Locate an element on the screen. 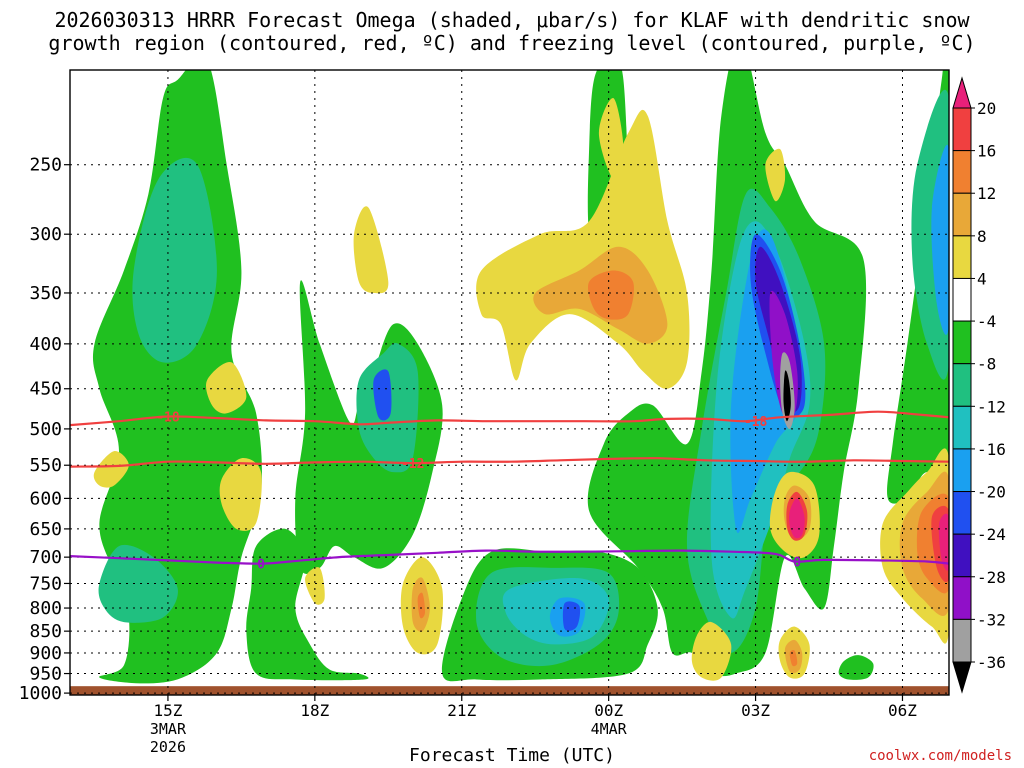 The width and height of the screenshot is (1024, 768). y-tick-label: 450 is located at coordinates (45, 389).